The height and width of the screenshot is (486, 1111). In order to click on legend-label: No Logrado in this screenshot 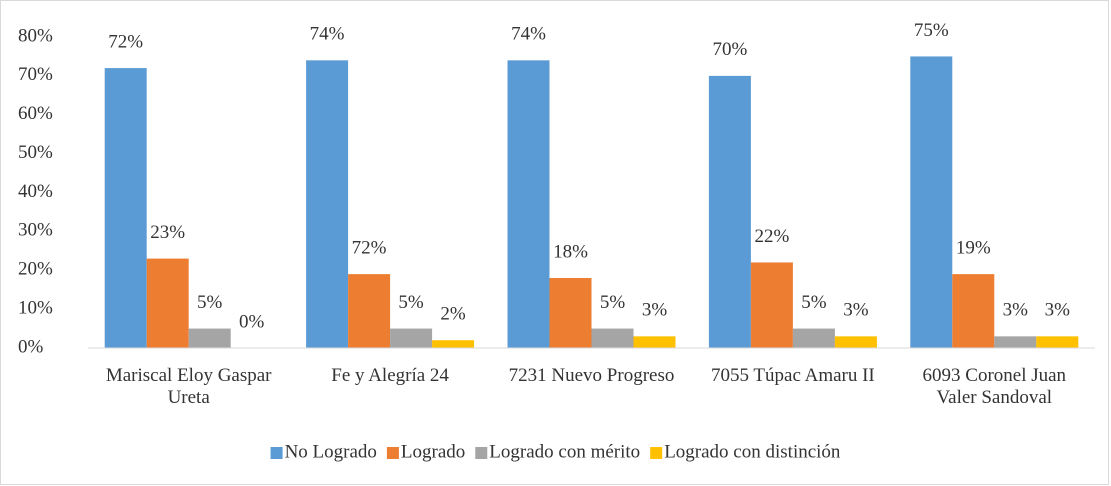, I will do `click(331, 451)`.